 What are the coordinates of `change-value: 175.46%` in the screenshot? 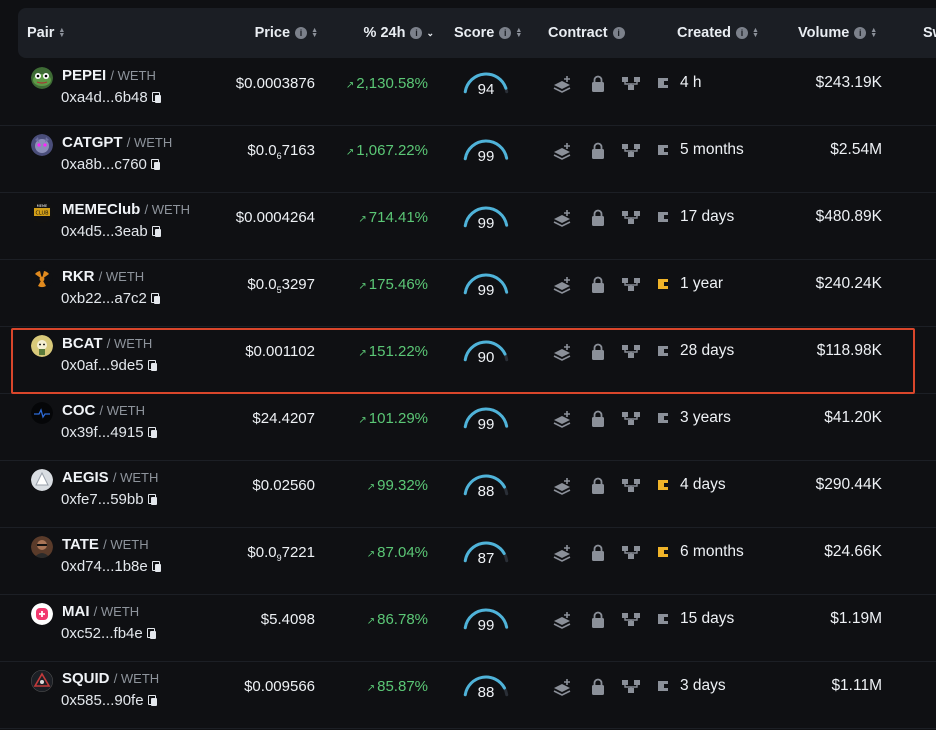 It's located at (398, 284).